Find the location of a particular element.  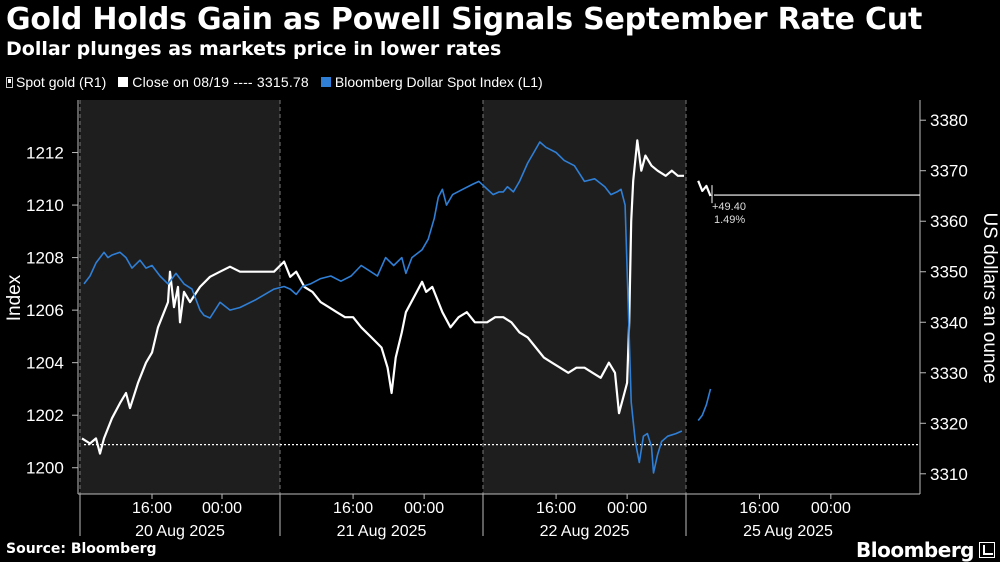

dollar-swatch is located at coordinates (325, 82).